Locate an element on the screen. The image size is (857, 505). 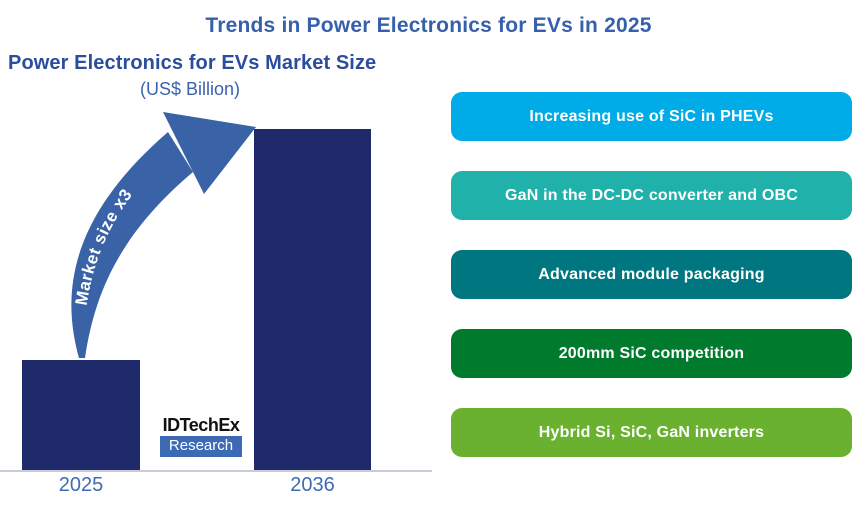
growth-arrow: Market size x3 is located at coordinates (163, 235).